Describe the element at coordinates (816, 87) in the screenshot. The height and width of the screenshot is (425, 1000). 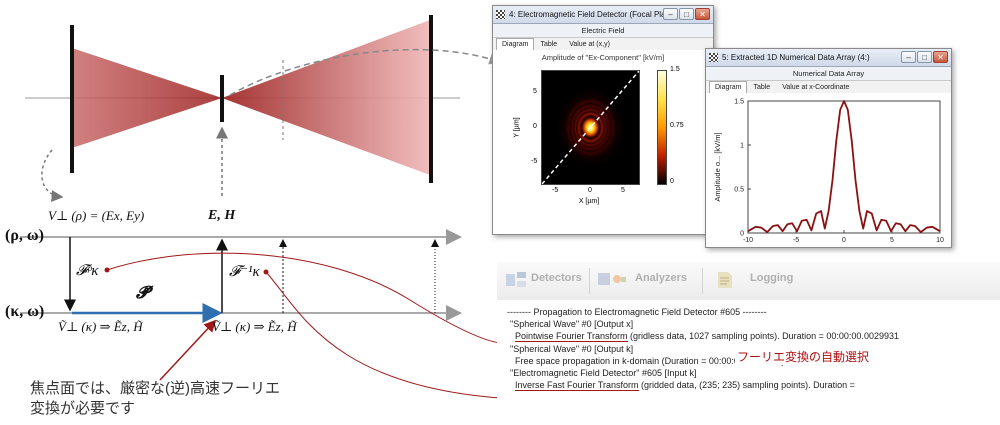
I see `tab-value: Value at x-Coordinate` at that location.